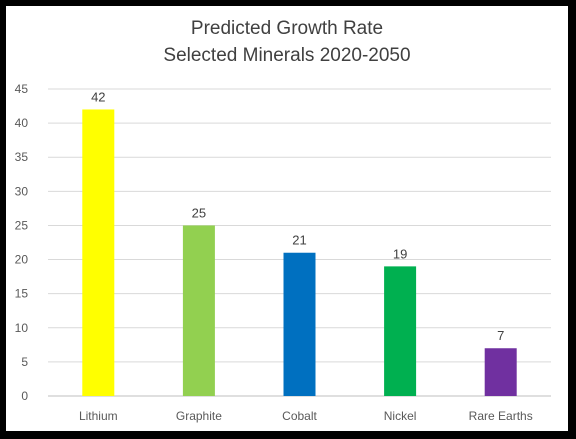  I want to click on y-tick-label: 35, so click(22, 157).